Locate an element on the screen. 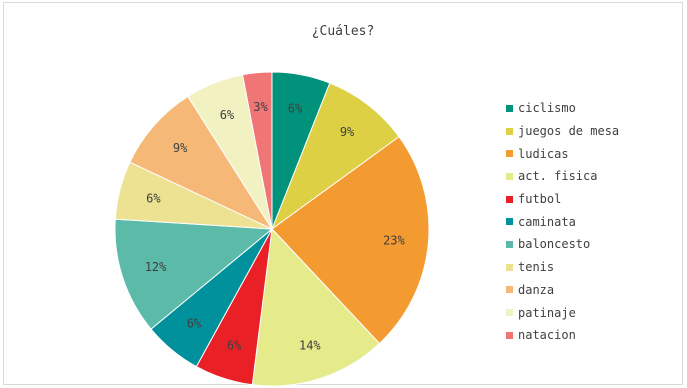 This screenshot has width=687, height=388. legend-item: futbol is located at coordinates (562, 199).